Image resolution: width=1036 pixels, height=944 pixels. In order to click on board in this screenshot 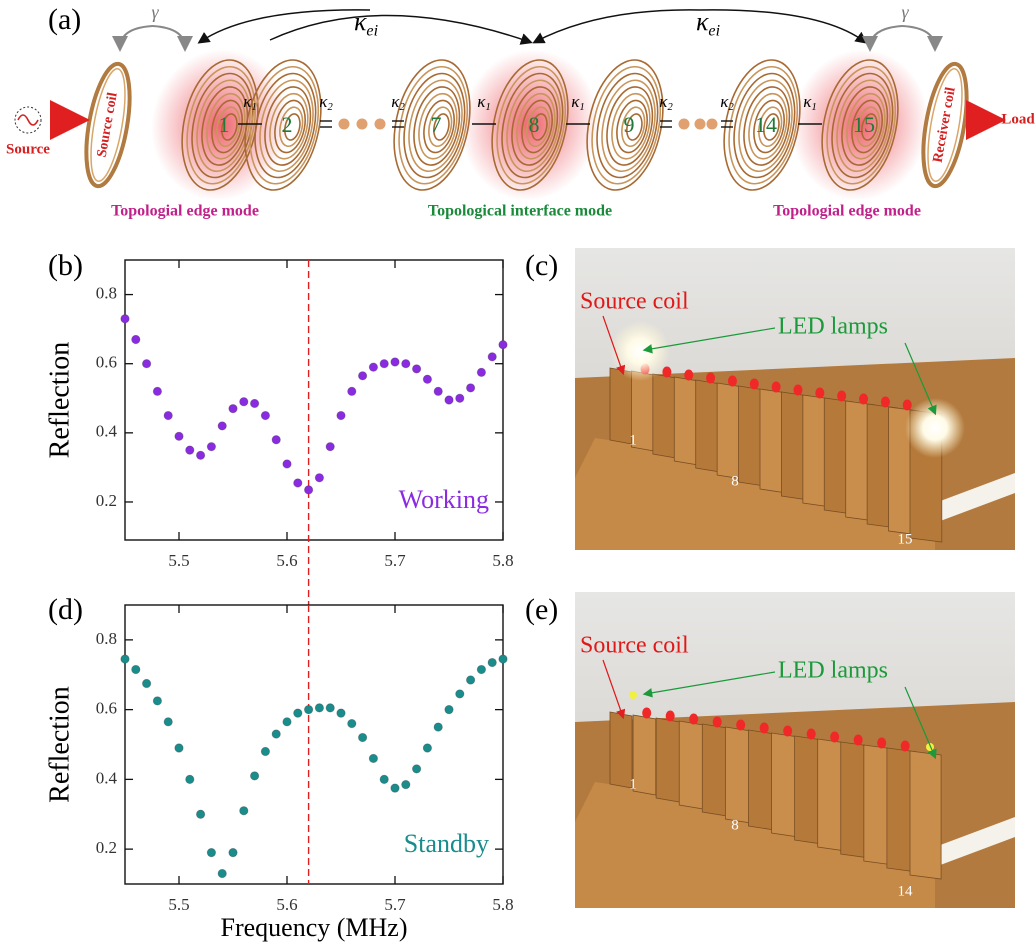, I will do `click(755, 494)`.